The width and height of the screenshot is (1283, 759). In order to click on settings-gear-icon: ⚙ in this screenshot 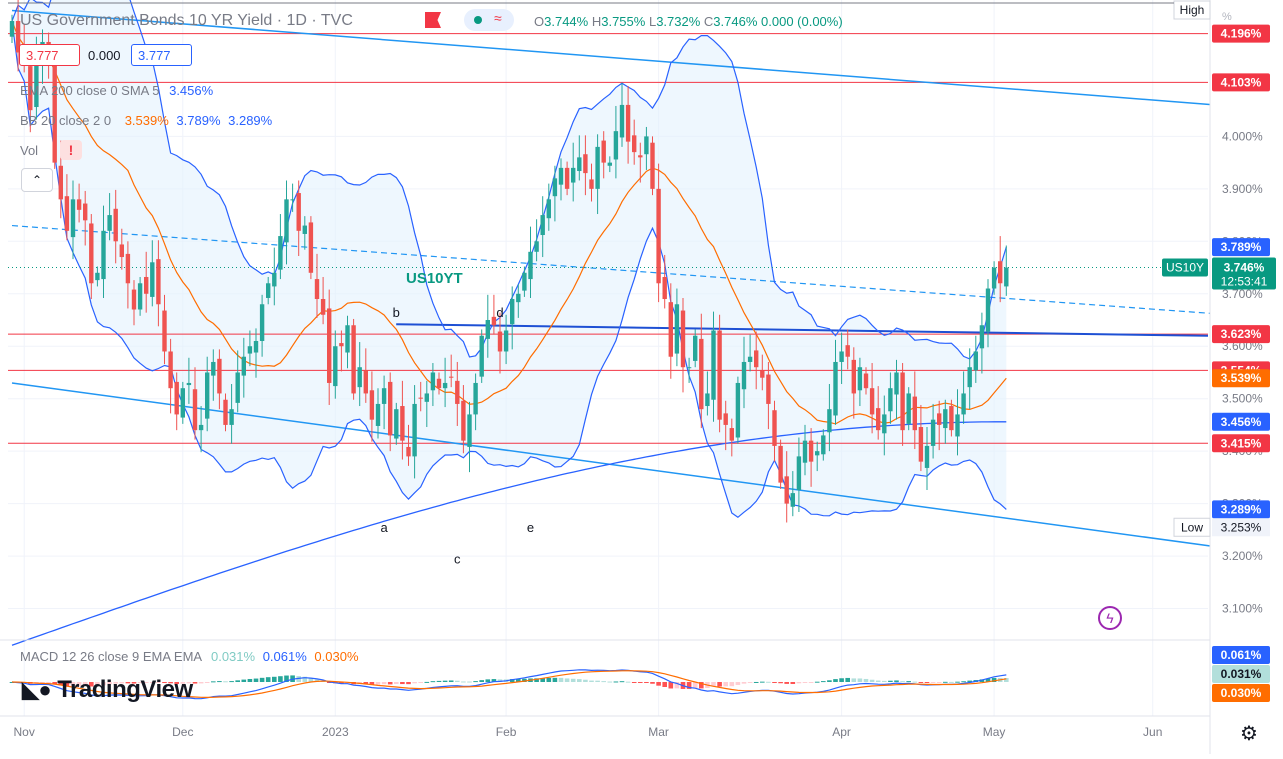, I will do `click(1249, 734)`.